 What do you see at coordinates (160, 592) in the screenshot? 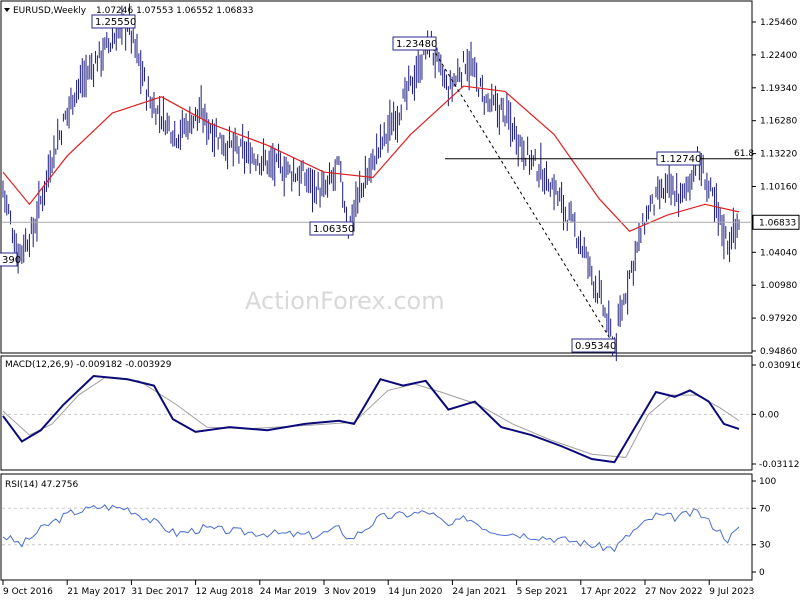
I see `x-tick-label: 31 Dec 2017` at bounding box center [160, 592].